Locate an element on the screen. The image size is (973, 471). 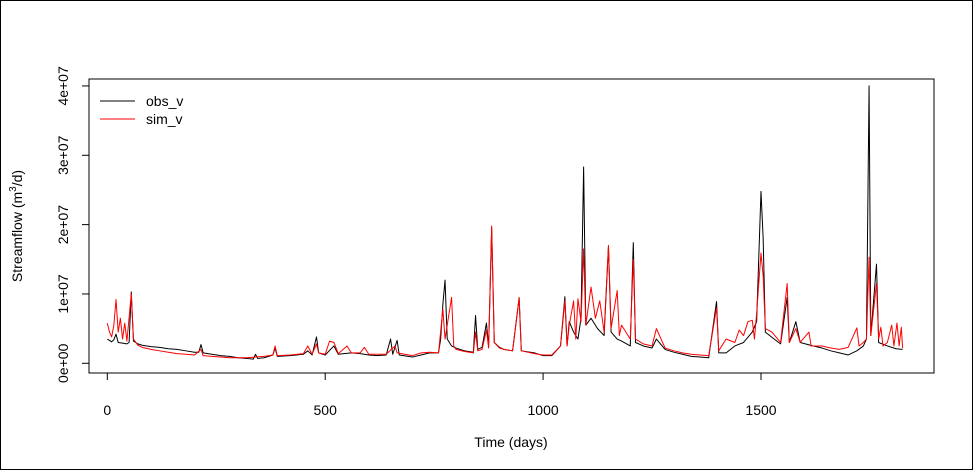
y-axis-label-main: Streamflow (m is located at coordinates (17, 237).